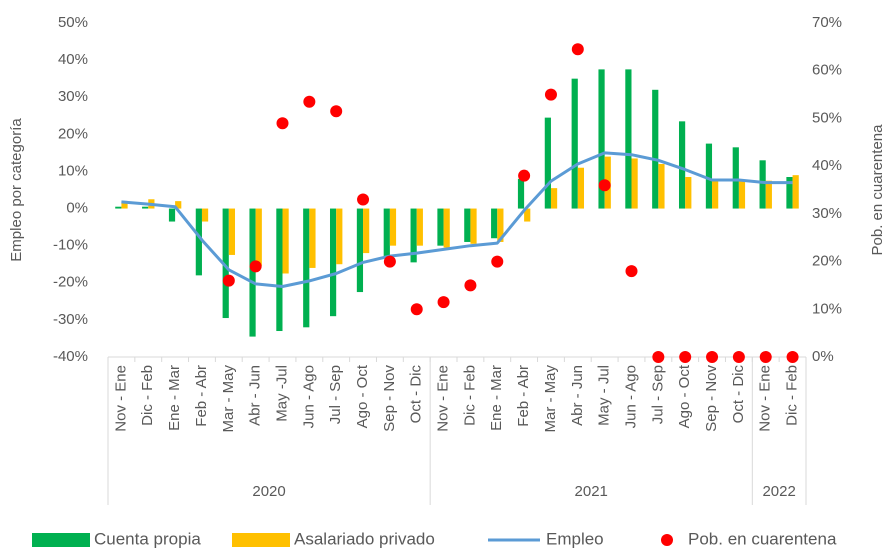  Describe the element at coordinates (281, 393) in the screenshot. I see `x-tick-label: May -Jul` at that location.